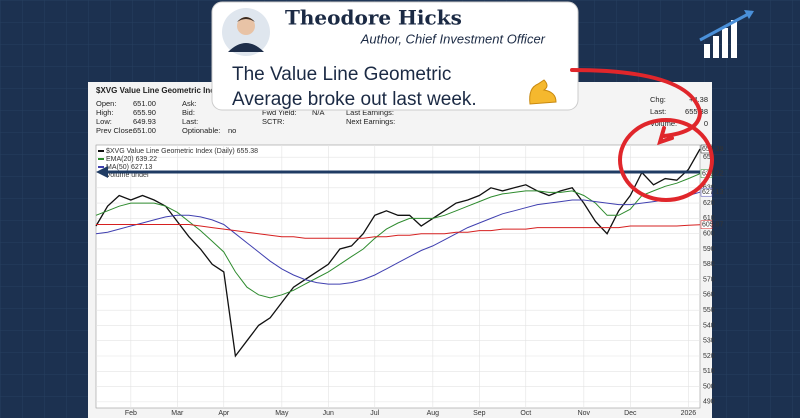 The width and height of the screenshot is (800, 418). I want to click on info-value: N/A, so click(318, 112).